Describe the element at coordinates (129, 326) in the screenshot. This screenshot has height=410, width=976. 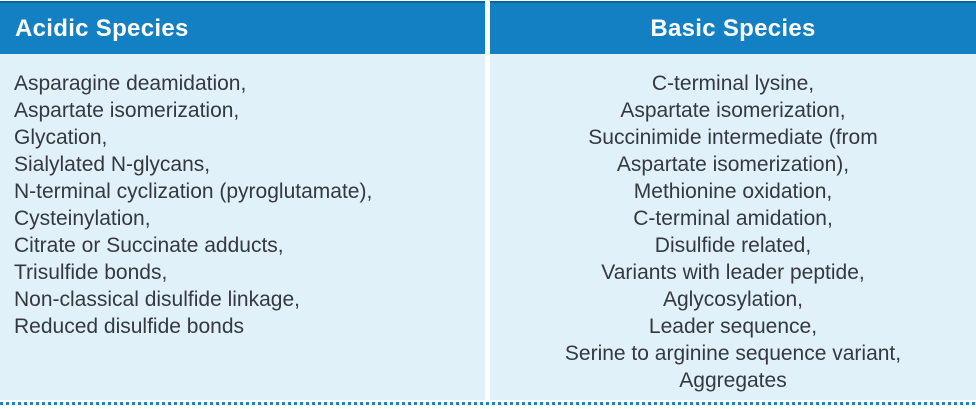
I see `species-line: Reduced disulfide bonds` at that location.